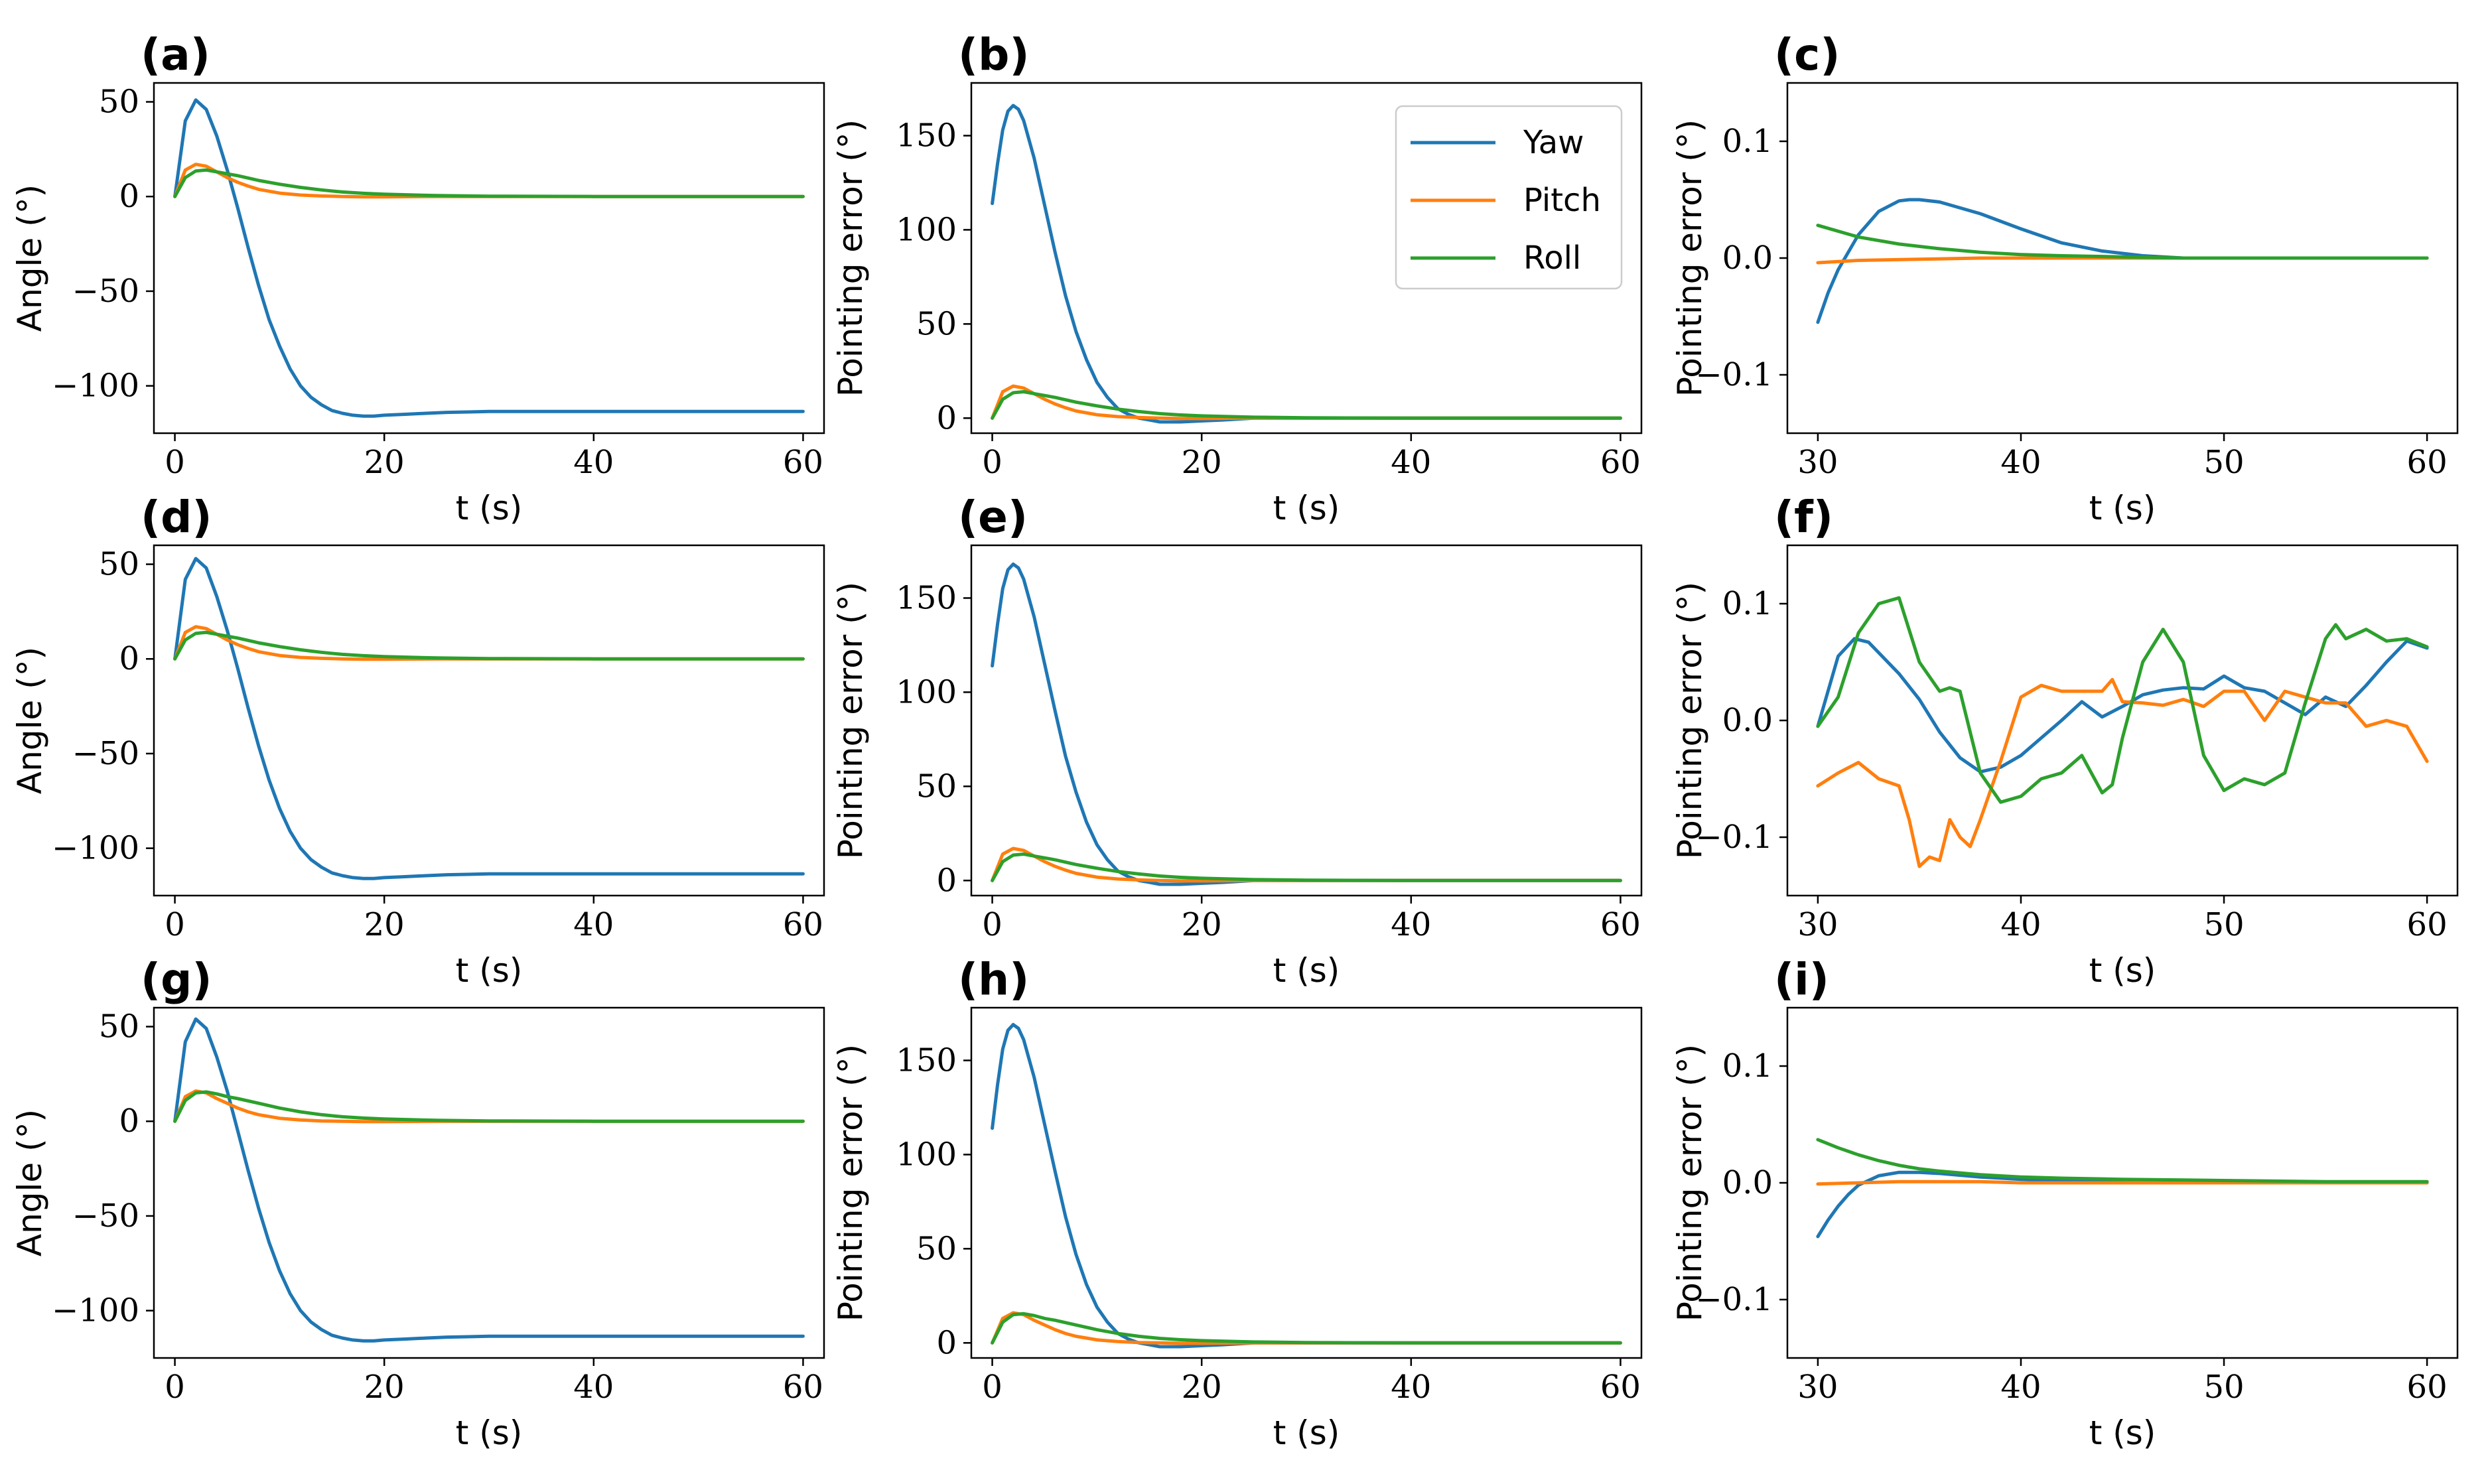 This screenshot has width=2492, height=1484. I want to click on series-line-roll-d, so click(489, 645).